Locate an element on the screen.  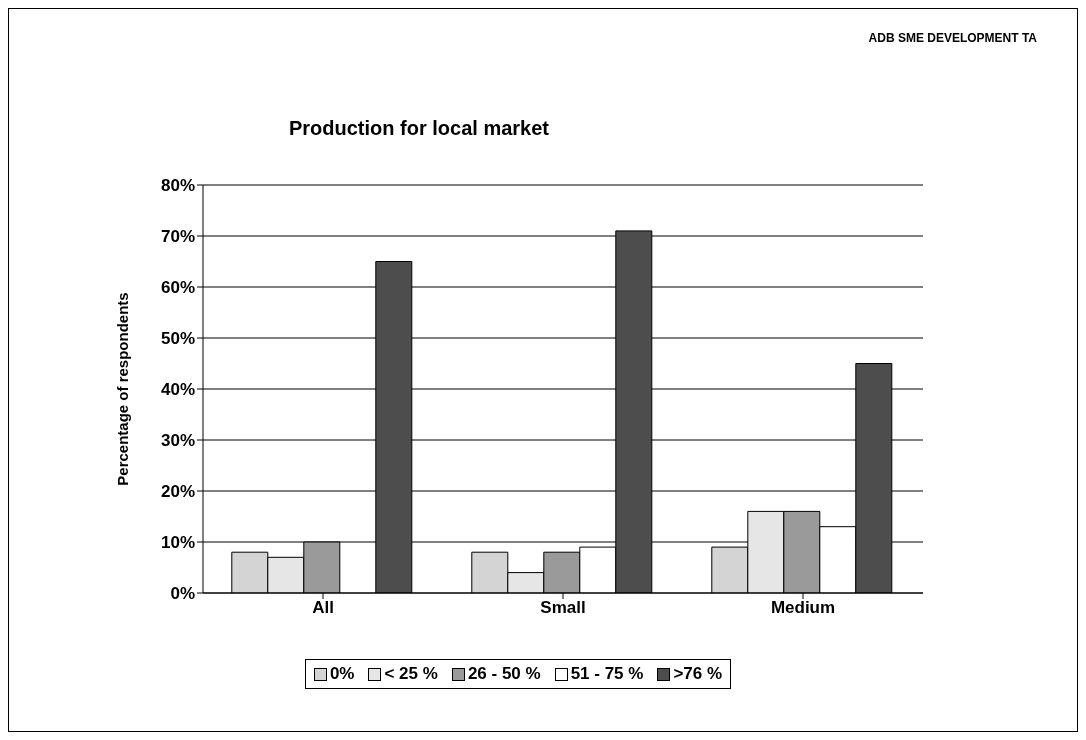
x-tick-label: Medium is located at coordinates (803, 608).